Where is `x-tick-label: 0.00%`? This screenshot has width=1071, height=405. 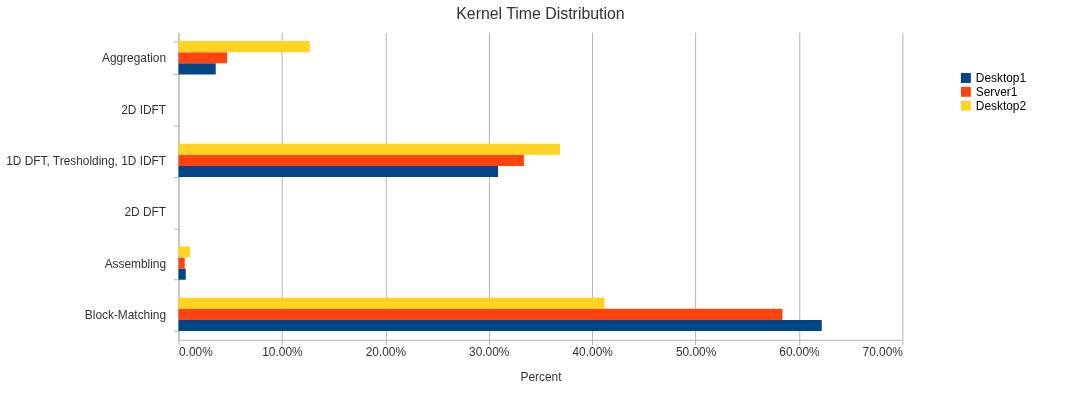
x-tick-label: 0.00% is located at coordinates (196, 352).